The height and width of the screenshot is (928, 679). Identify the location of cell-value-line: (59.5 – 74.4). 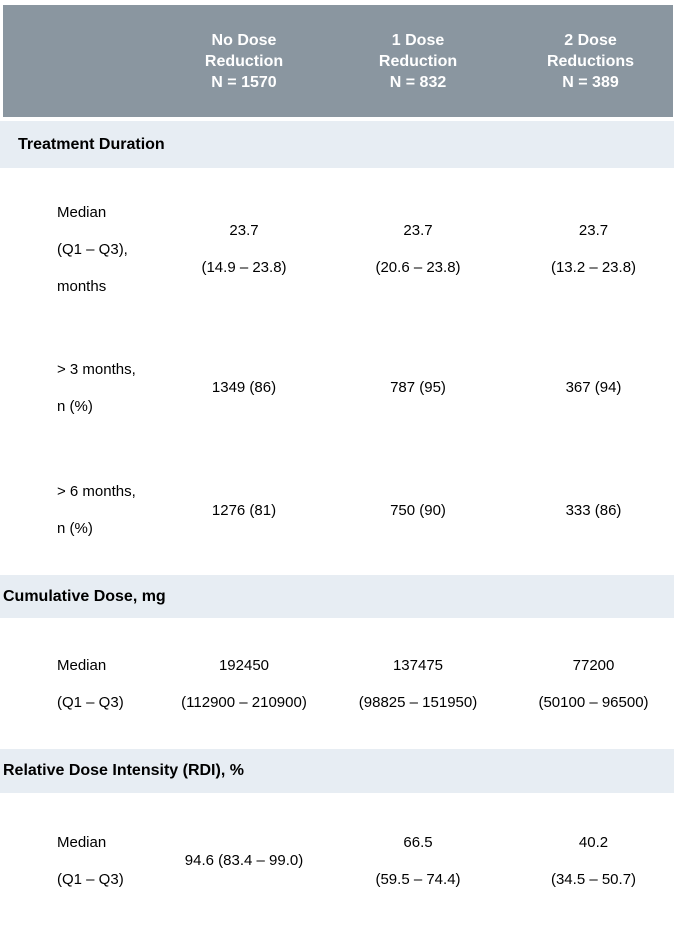
(418, 879).